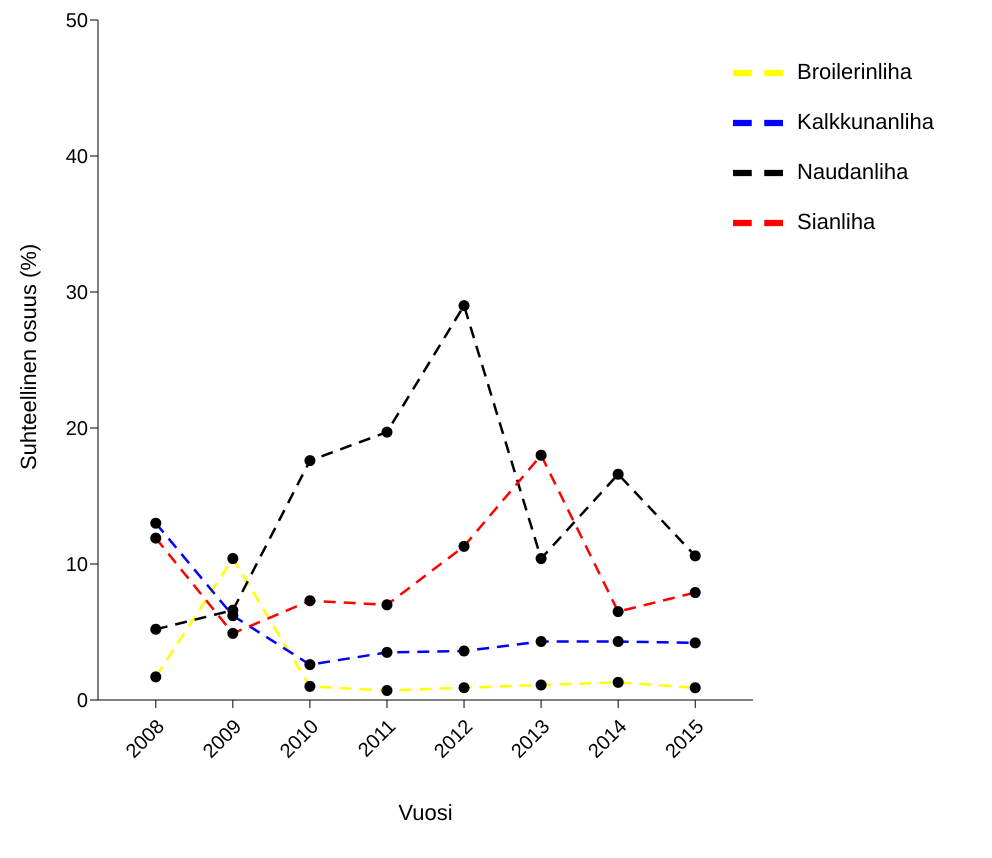 This screenshot has height=858, width=992. I want to click on y-tick-label: 10, so click(77, 565).